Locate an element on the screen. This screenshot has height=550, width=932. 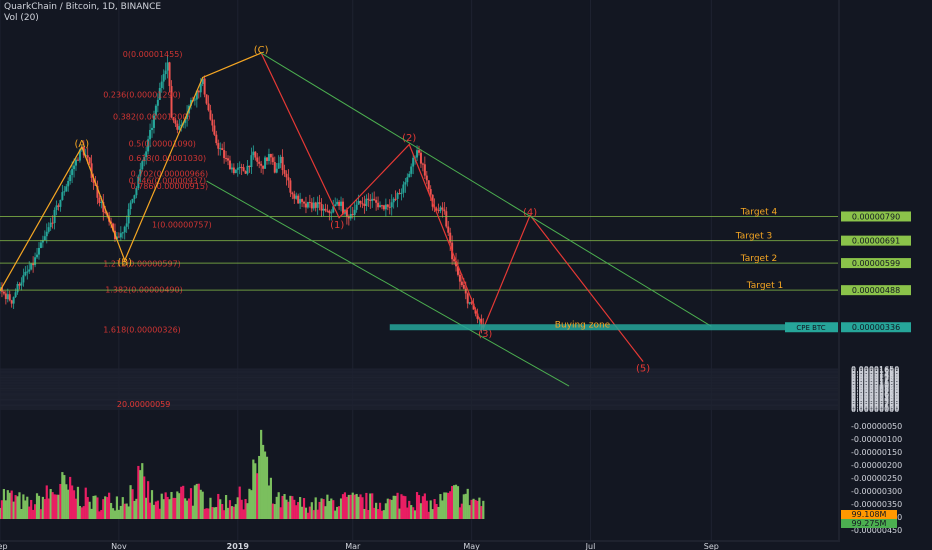
volume-bars is located at coordinates (242, 474).